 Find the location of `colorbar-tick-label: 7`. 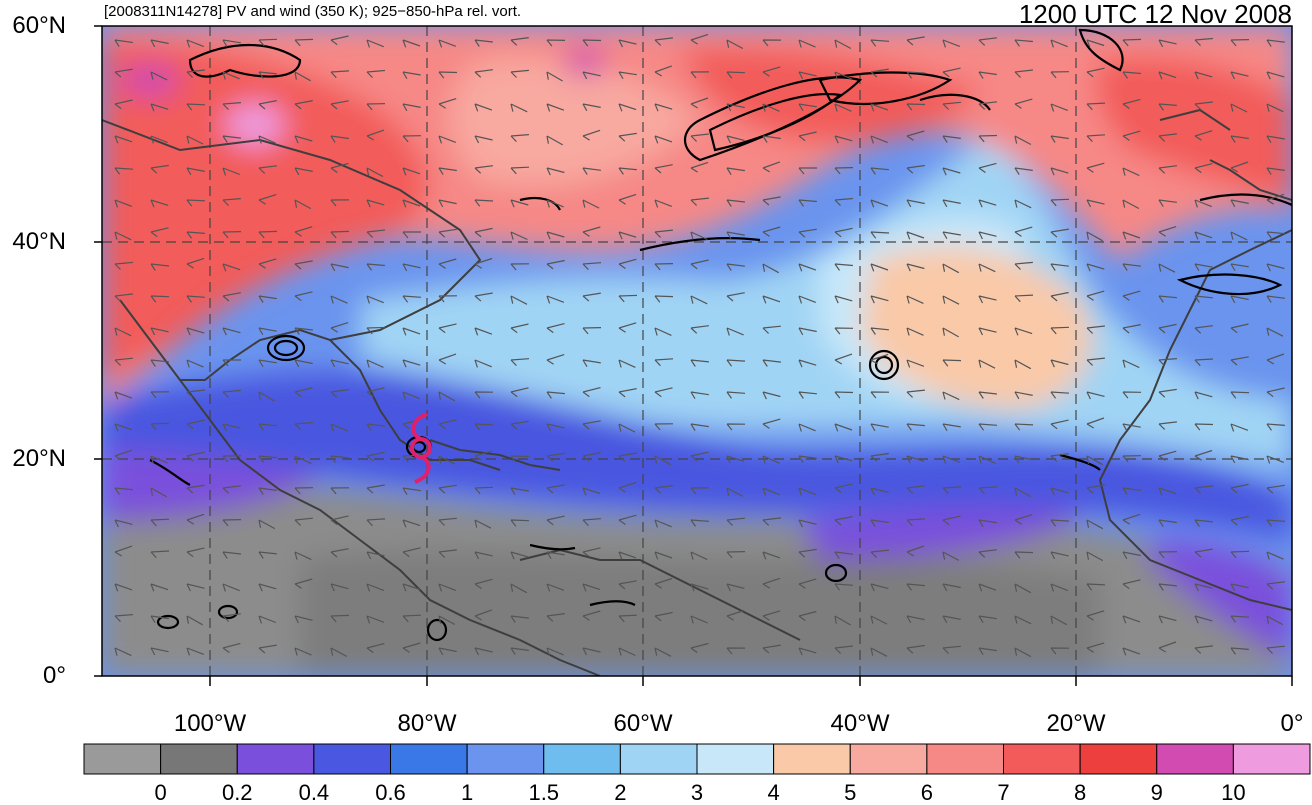

colorbar-tick-label: 7 is located at coordinates (1003, 792).